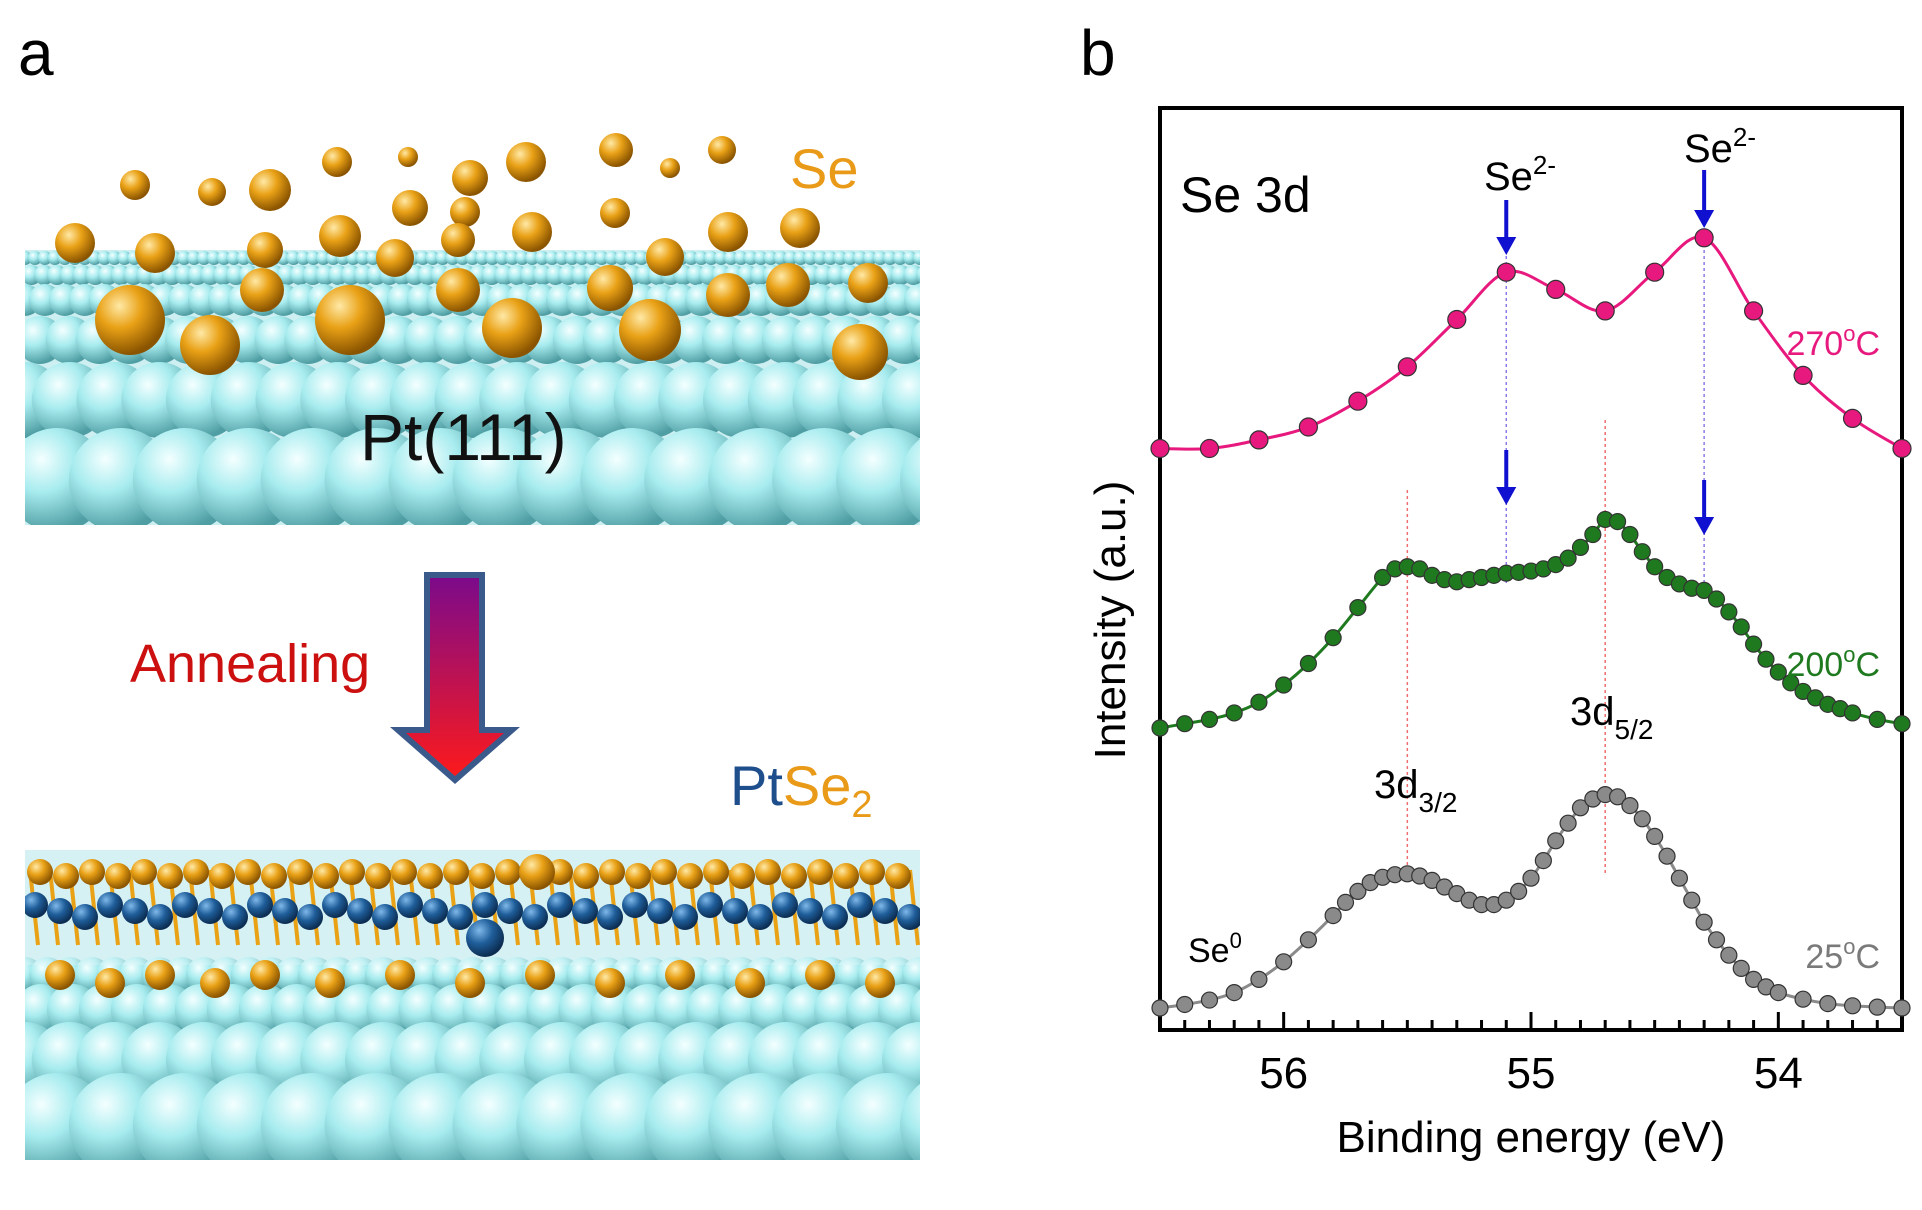  What do you see at coordinates (1531, 1073) in the screenshot?
I see `x-tick-label: 55` at bounding box center [1531, 1073].